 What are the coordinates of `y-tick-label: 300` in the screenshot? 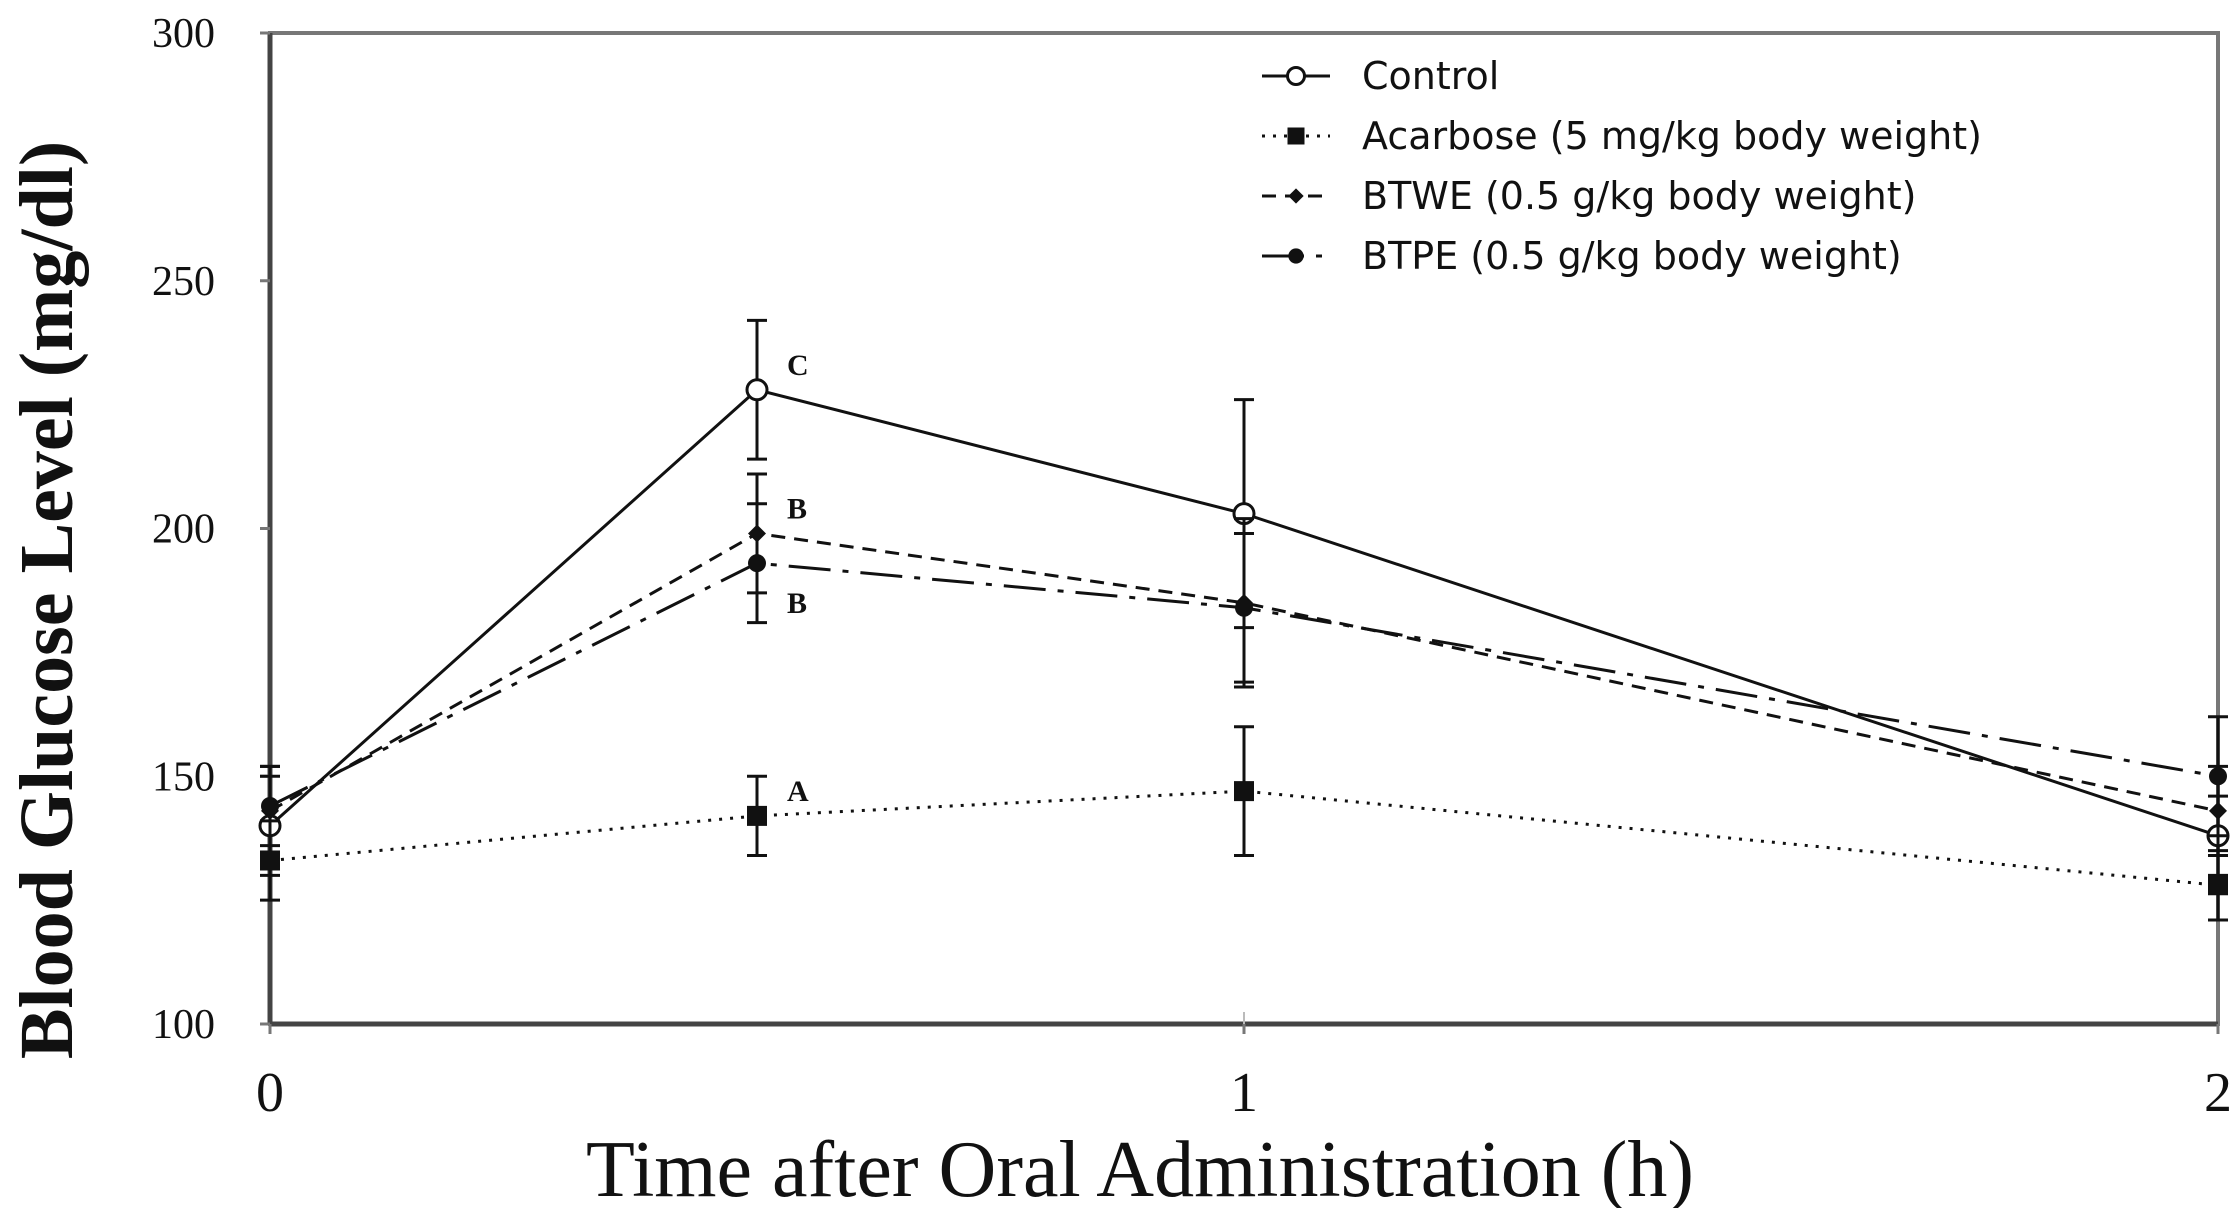 It's located at (183, 34).